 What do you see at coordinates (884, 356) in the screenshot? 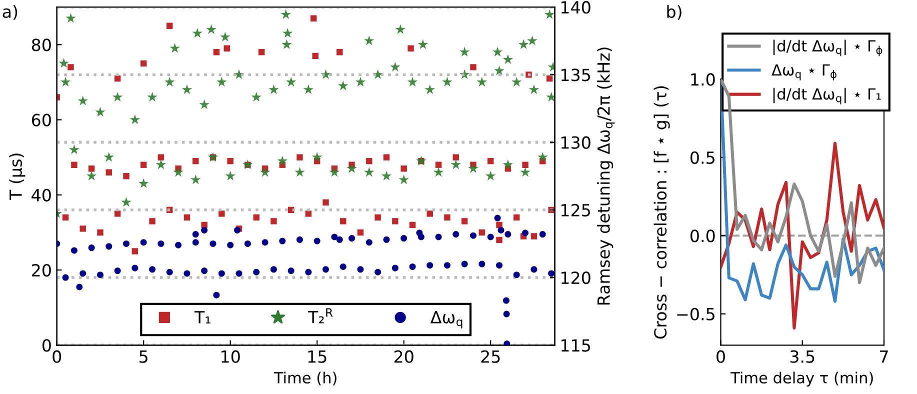
I see `x-tick-label: 7` at bounding box center [884, 356].